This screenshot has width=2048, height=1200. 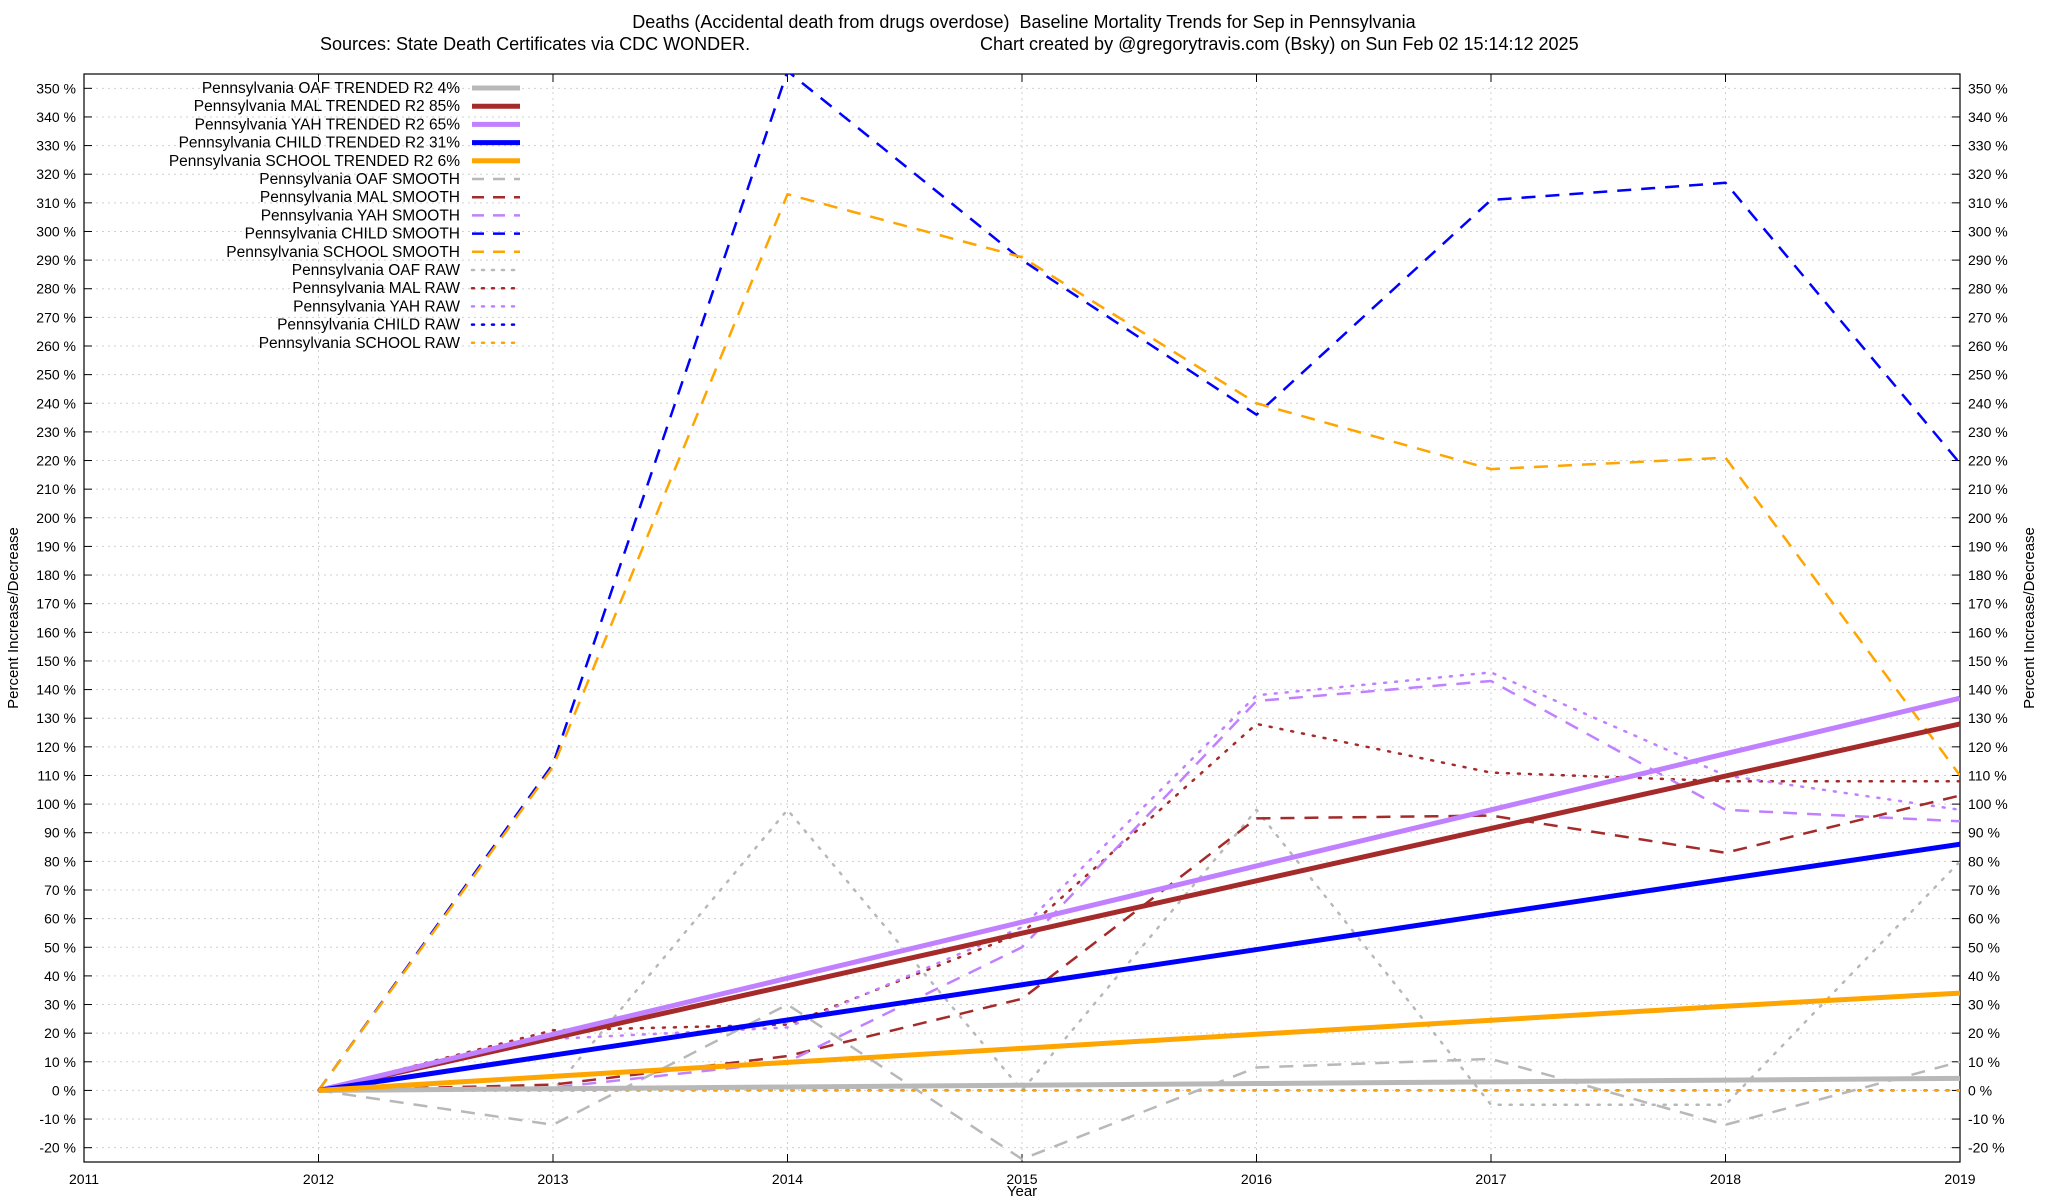 What do you see at coordinates (1987, 775) in the screenshot?
I see `y2-tick-label: 110 %` at bounding box center [1987, 775].